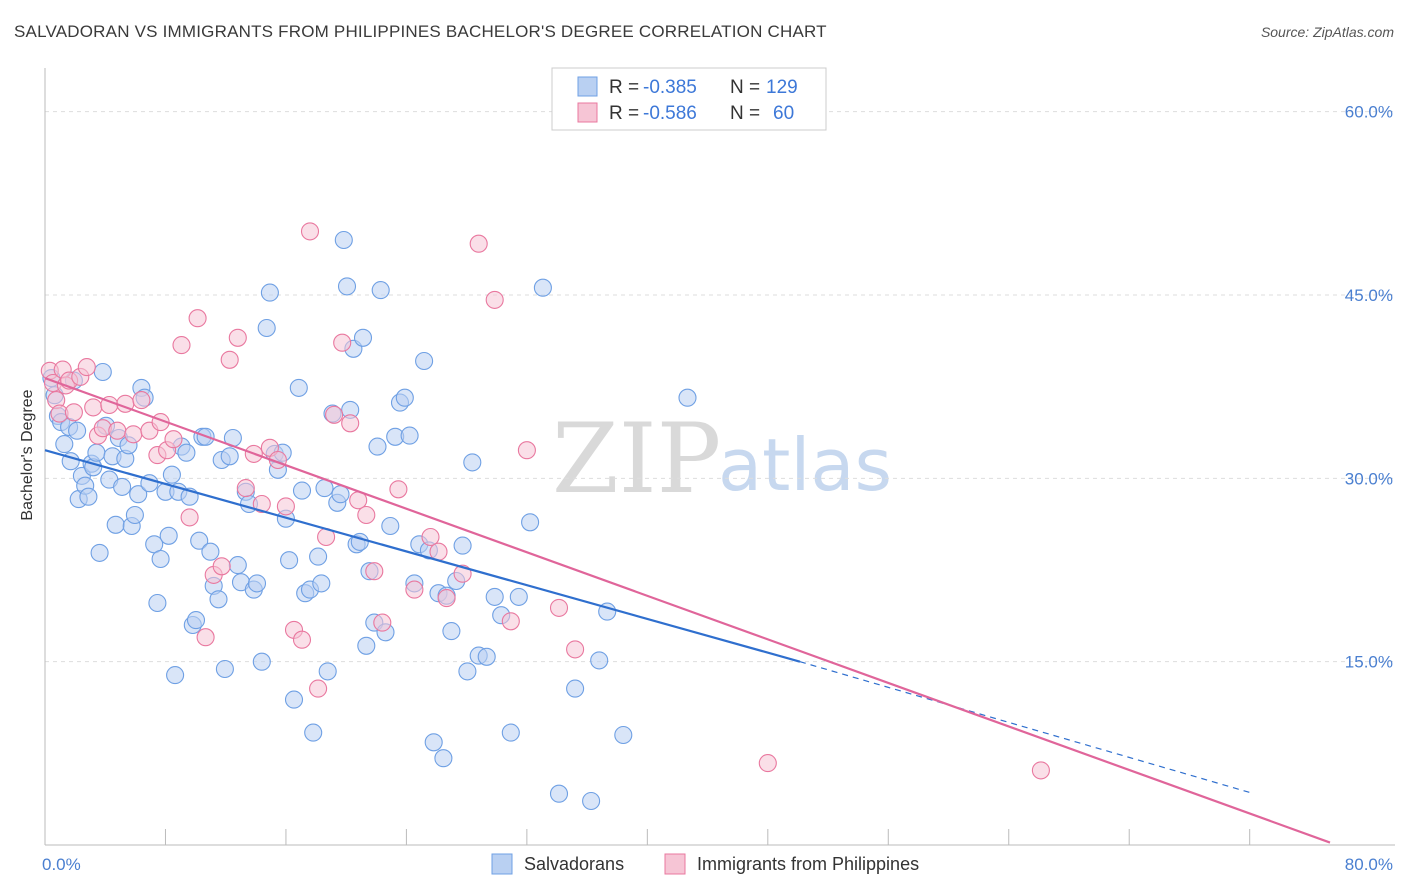 This screenshot has height=892, width=1406. What do you see at coordinates (1327, 32) in the screenshot?
I see `source-label: Source: ZipAtlas.com` at bounding box center [1327, 32].